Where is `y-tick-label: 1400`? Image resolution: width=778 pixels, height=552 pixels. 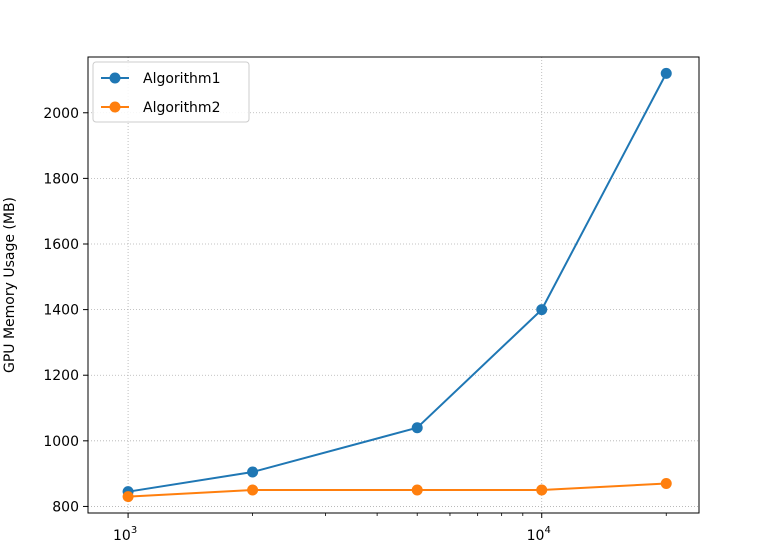 y-tick-label: 1400 is located at coordinates (61, 311).